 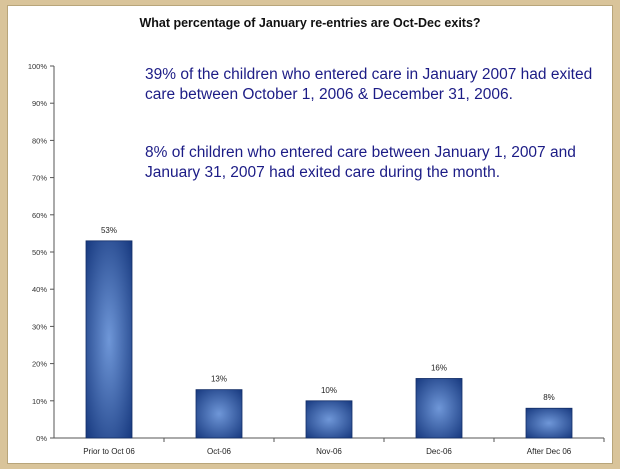 What do you see at coordinates (439, 367) in the screenshot?
I see `data-label: 16%` at bounding box center [439, 367].